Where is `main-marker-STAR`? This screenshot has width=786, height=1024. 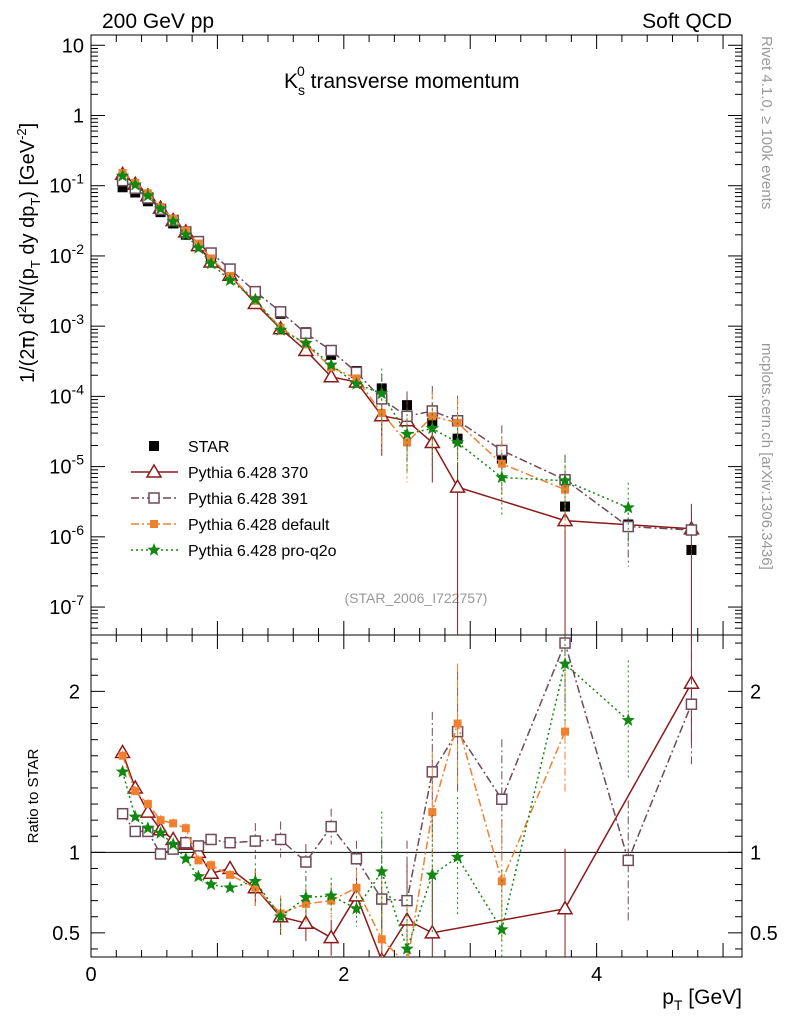 main-marker-STAR is located at coordinates (122, 187).